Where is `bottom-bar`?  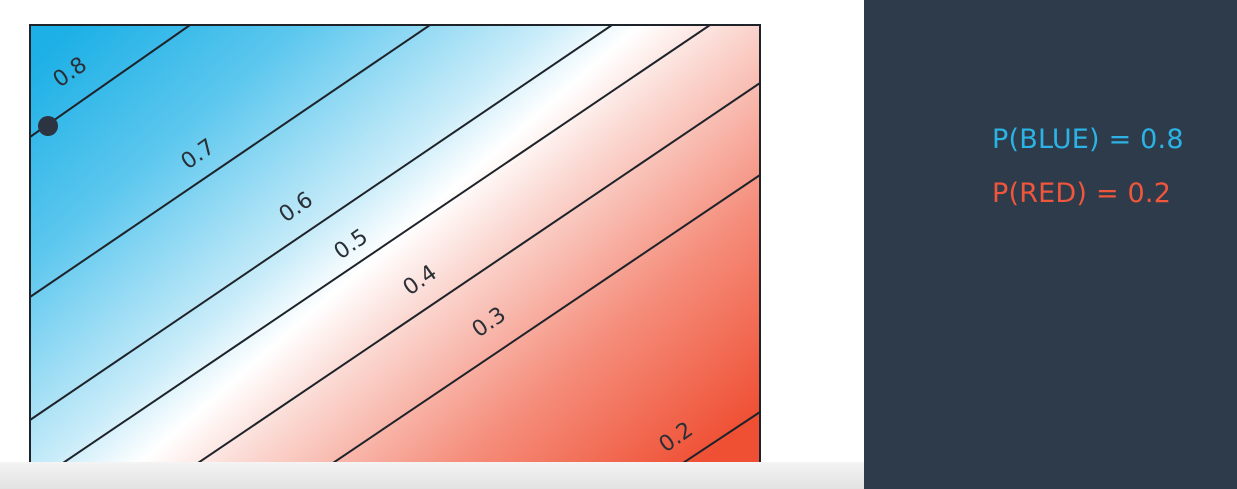 bottom-bar is located at coordinates (432, 475).